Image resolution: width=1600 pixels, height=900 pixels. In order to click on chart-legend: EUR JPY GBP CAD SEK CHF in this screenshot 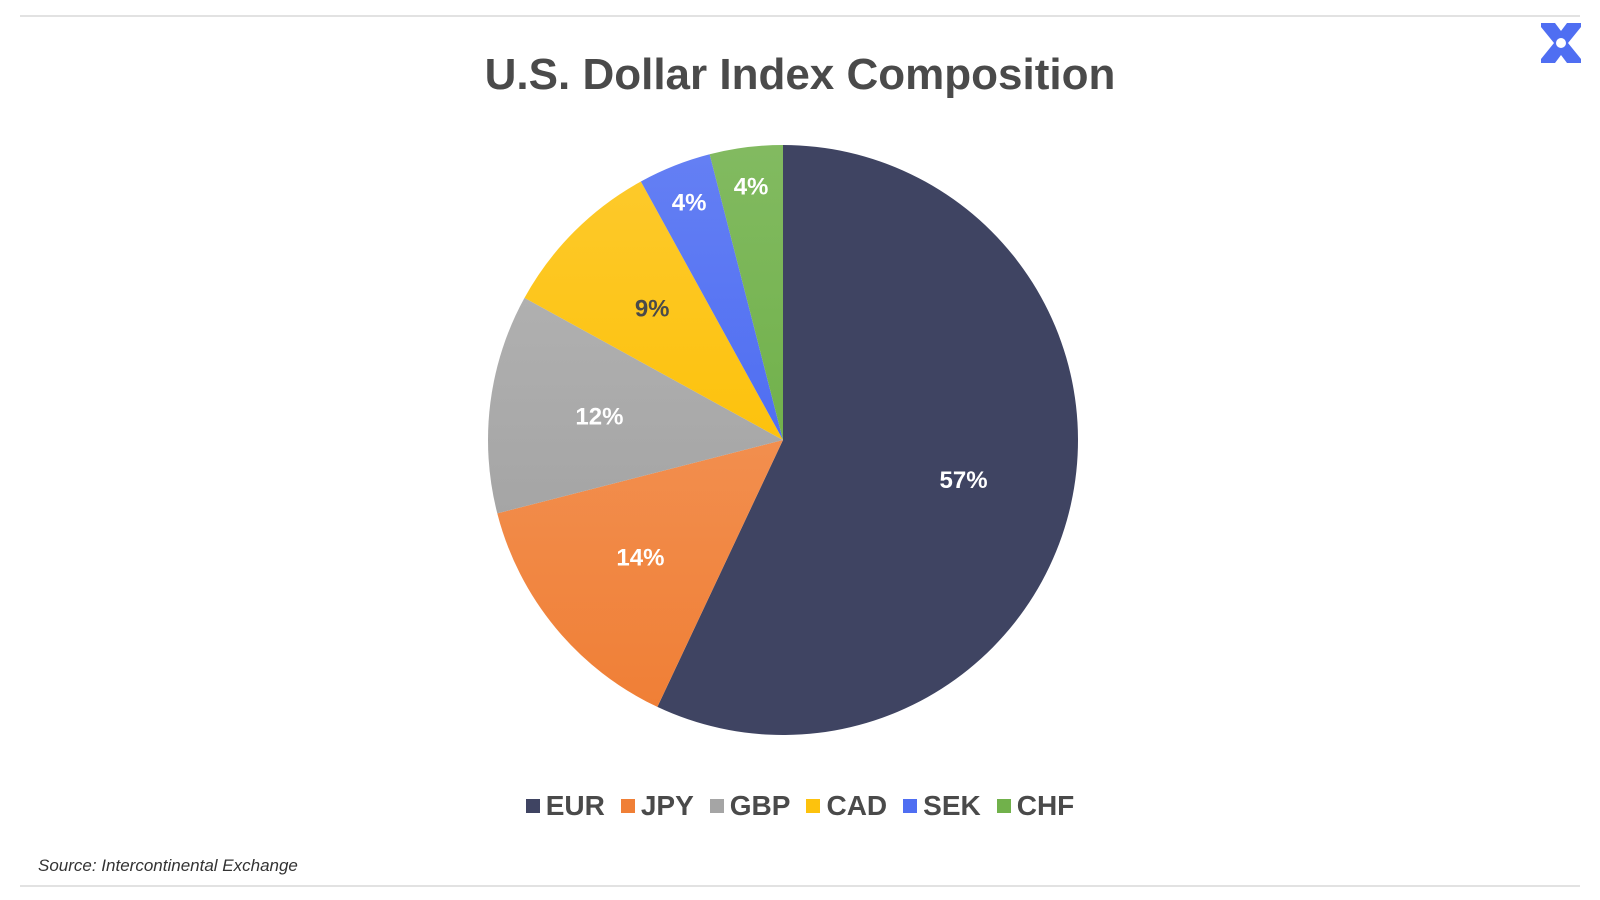, I will do `click(800, 806)`.